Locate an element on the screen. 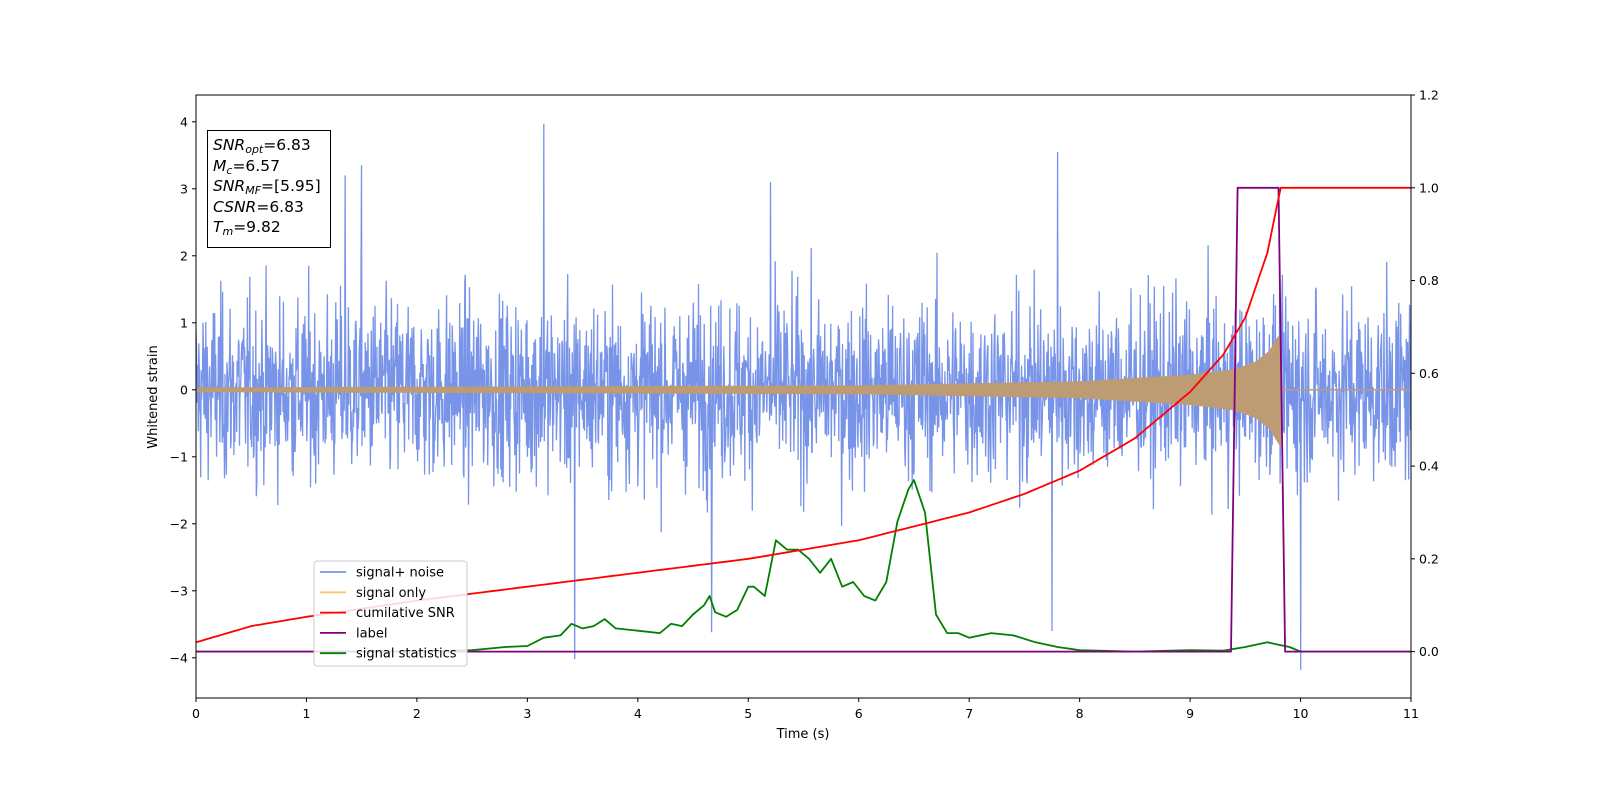  y-left-tick-label: −3 is located at coordinates (179, 590).